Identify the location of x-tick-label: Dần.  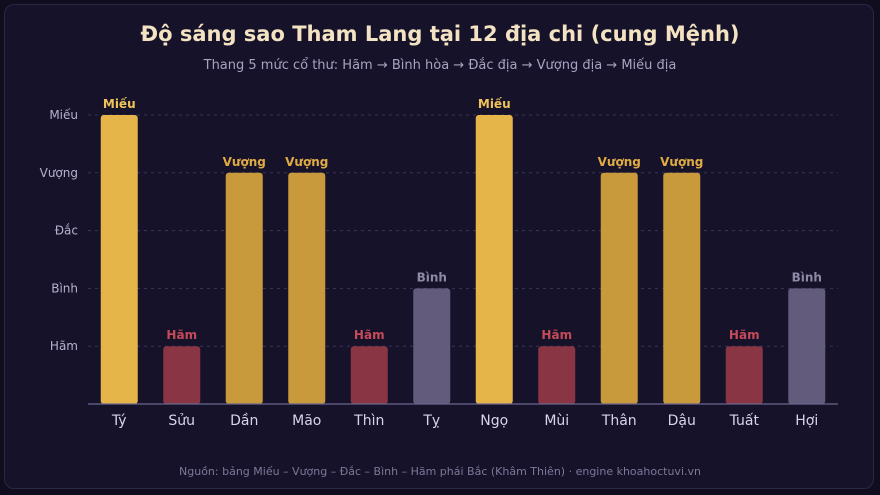
(244, 421).